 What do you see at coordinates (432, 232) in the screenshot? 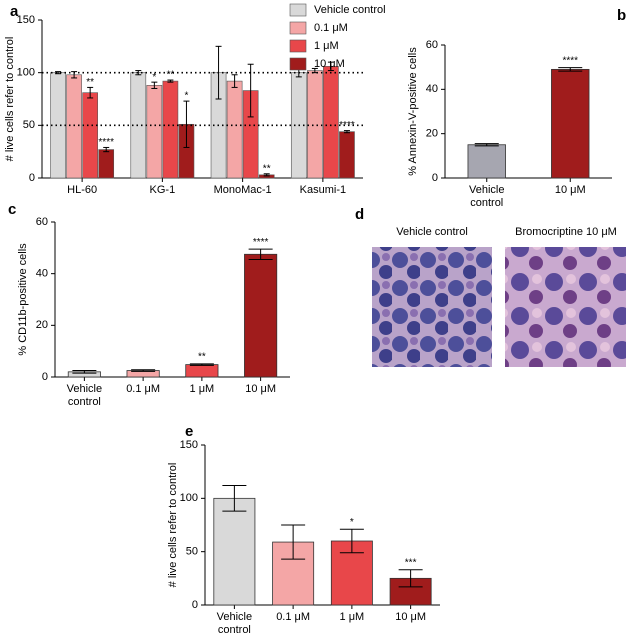
I see `image-caption: Vehicle control` at bounding box center [432, 232].